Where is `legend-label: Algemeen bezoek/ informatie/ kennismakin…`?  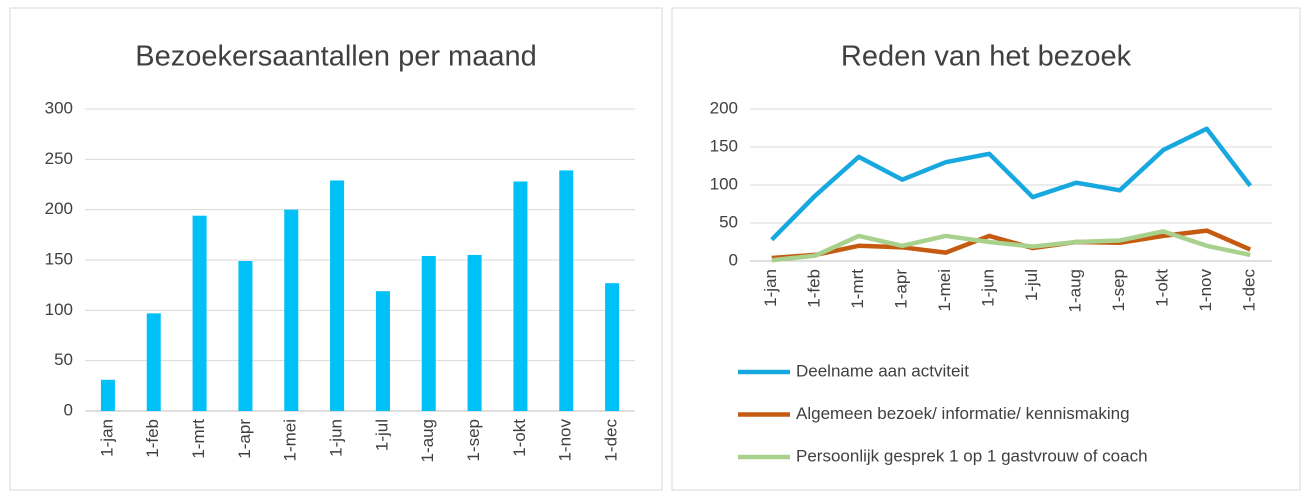
legend-label: Algemeen bezoek/ informatie/ kennismakin… is located at coordinates (963, 413).